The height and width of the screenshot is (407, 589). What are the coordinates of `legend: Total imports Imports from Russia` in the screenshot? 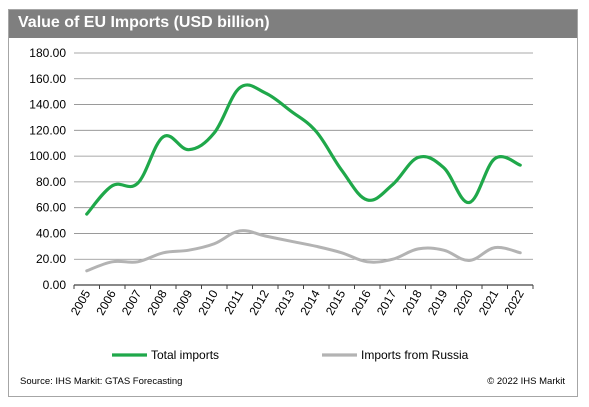 It's located at (290, 355).